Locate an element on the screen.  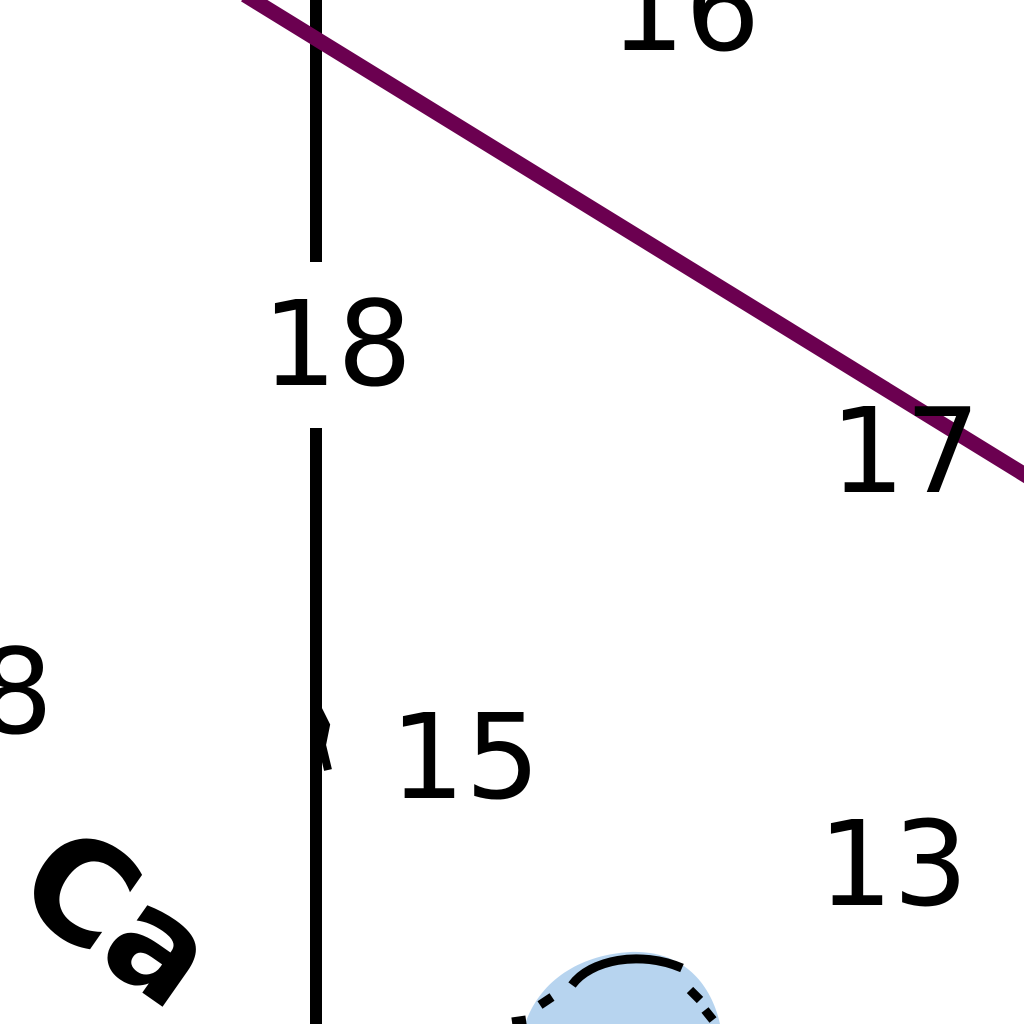
sounding: 8 is located at coordinates (26, 692).